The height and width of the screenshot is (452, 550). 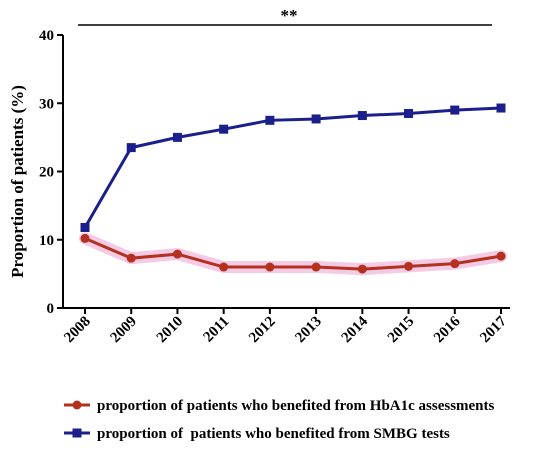 I want to click on x-ticks: 2008 2009 2010 2011 2012 2013 2014 2015 2016 2017, so click(x=285, y=327).